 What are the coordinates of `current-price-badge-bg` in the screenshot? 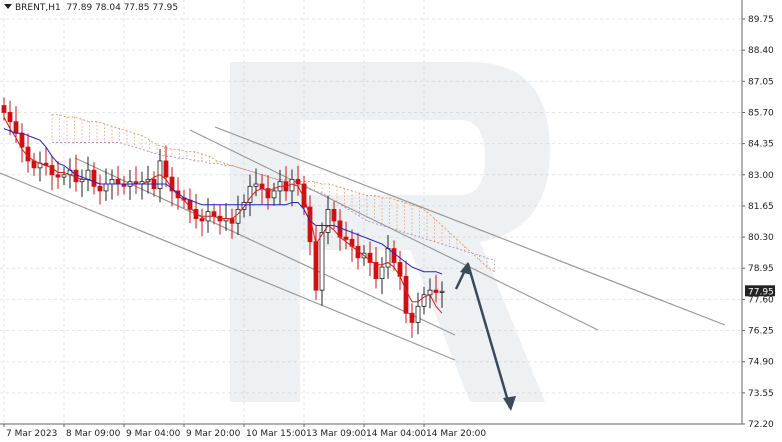 It's located at (760, 291).